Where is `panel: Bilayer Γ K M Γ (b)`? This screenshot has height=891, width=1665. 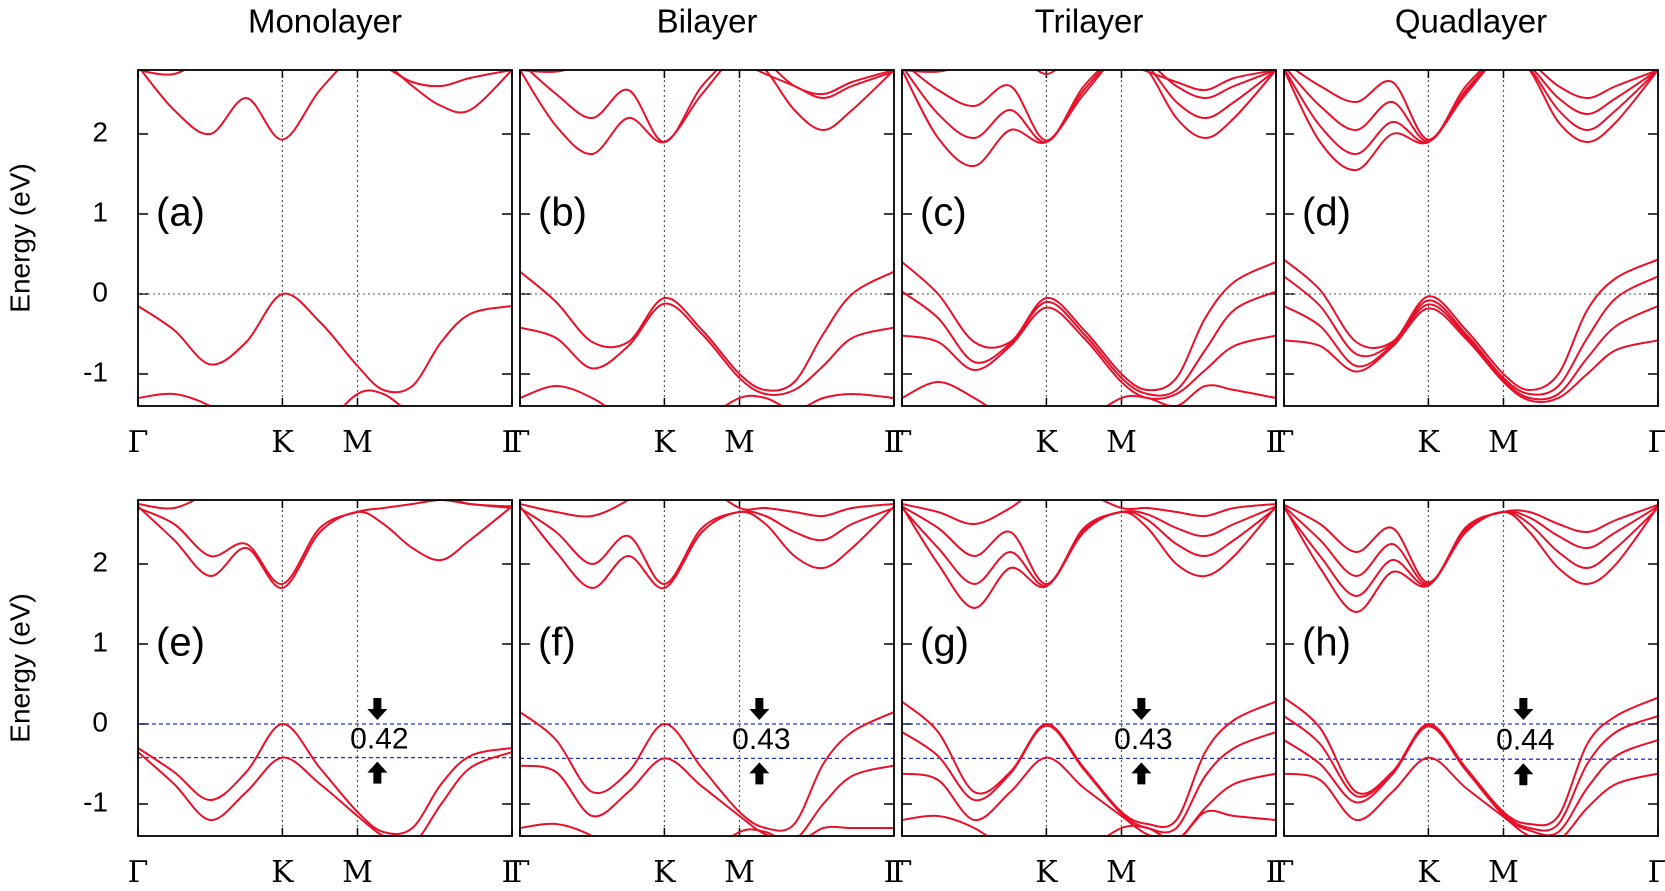
panel: Bilayer Γ K M Γ (b) is located at coordinates (707, 231).